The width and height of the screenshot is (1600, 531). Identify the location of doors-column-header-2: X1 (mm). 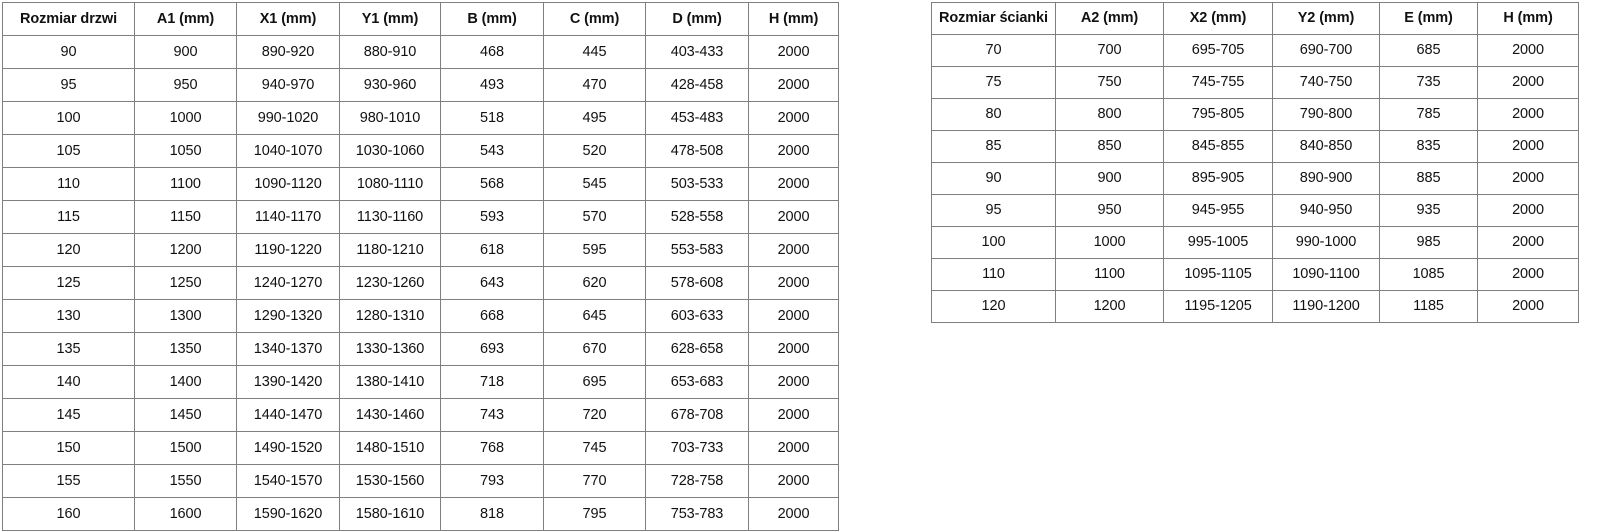
(288, 19).